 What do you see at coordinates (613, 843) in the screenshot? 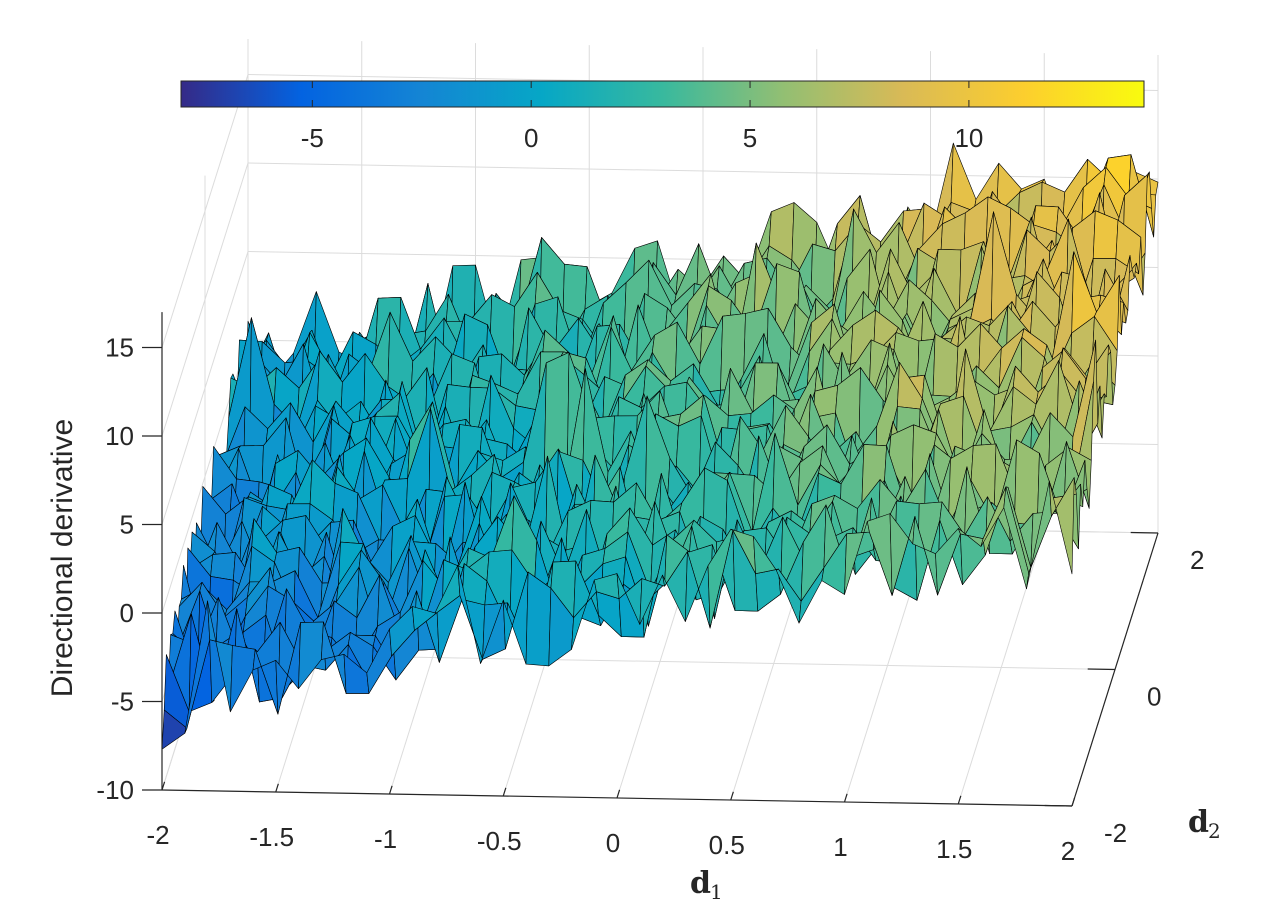
I see `x-tick-label: 0` at bounding box center [613, 843].